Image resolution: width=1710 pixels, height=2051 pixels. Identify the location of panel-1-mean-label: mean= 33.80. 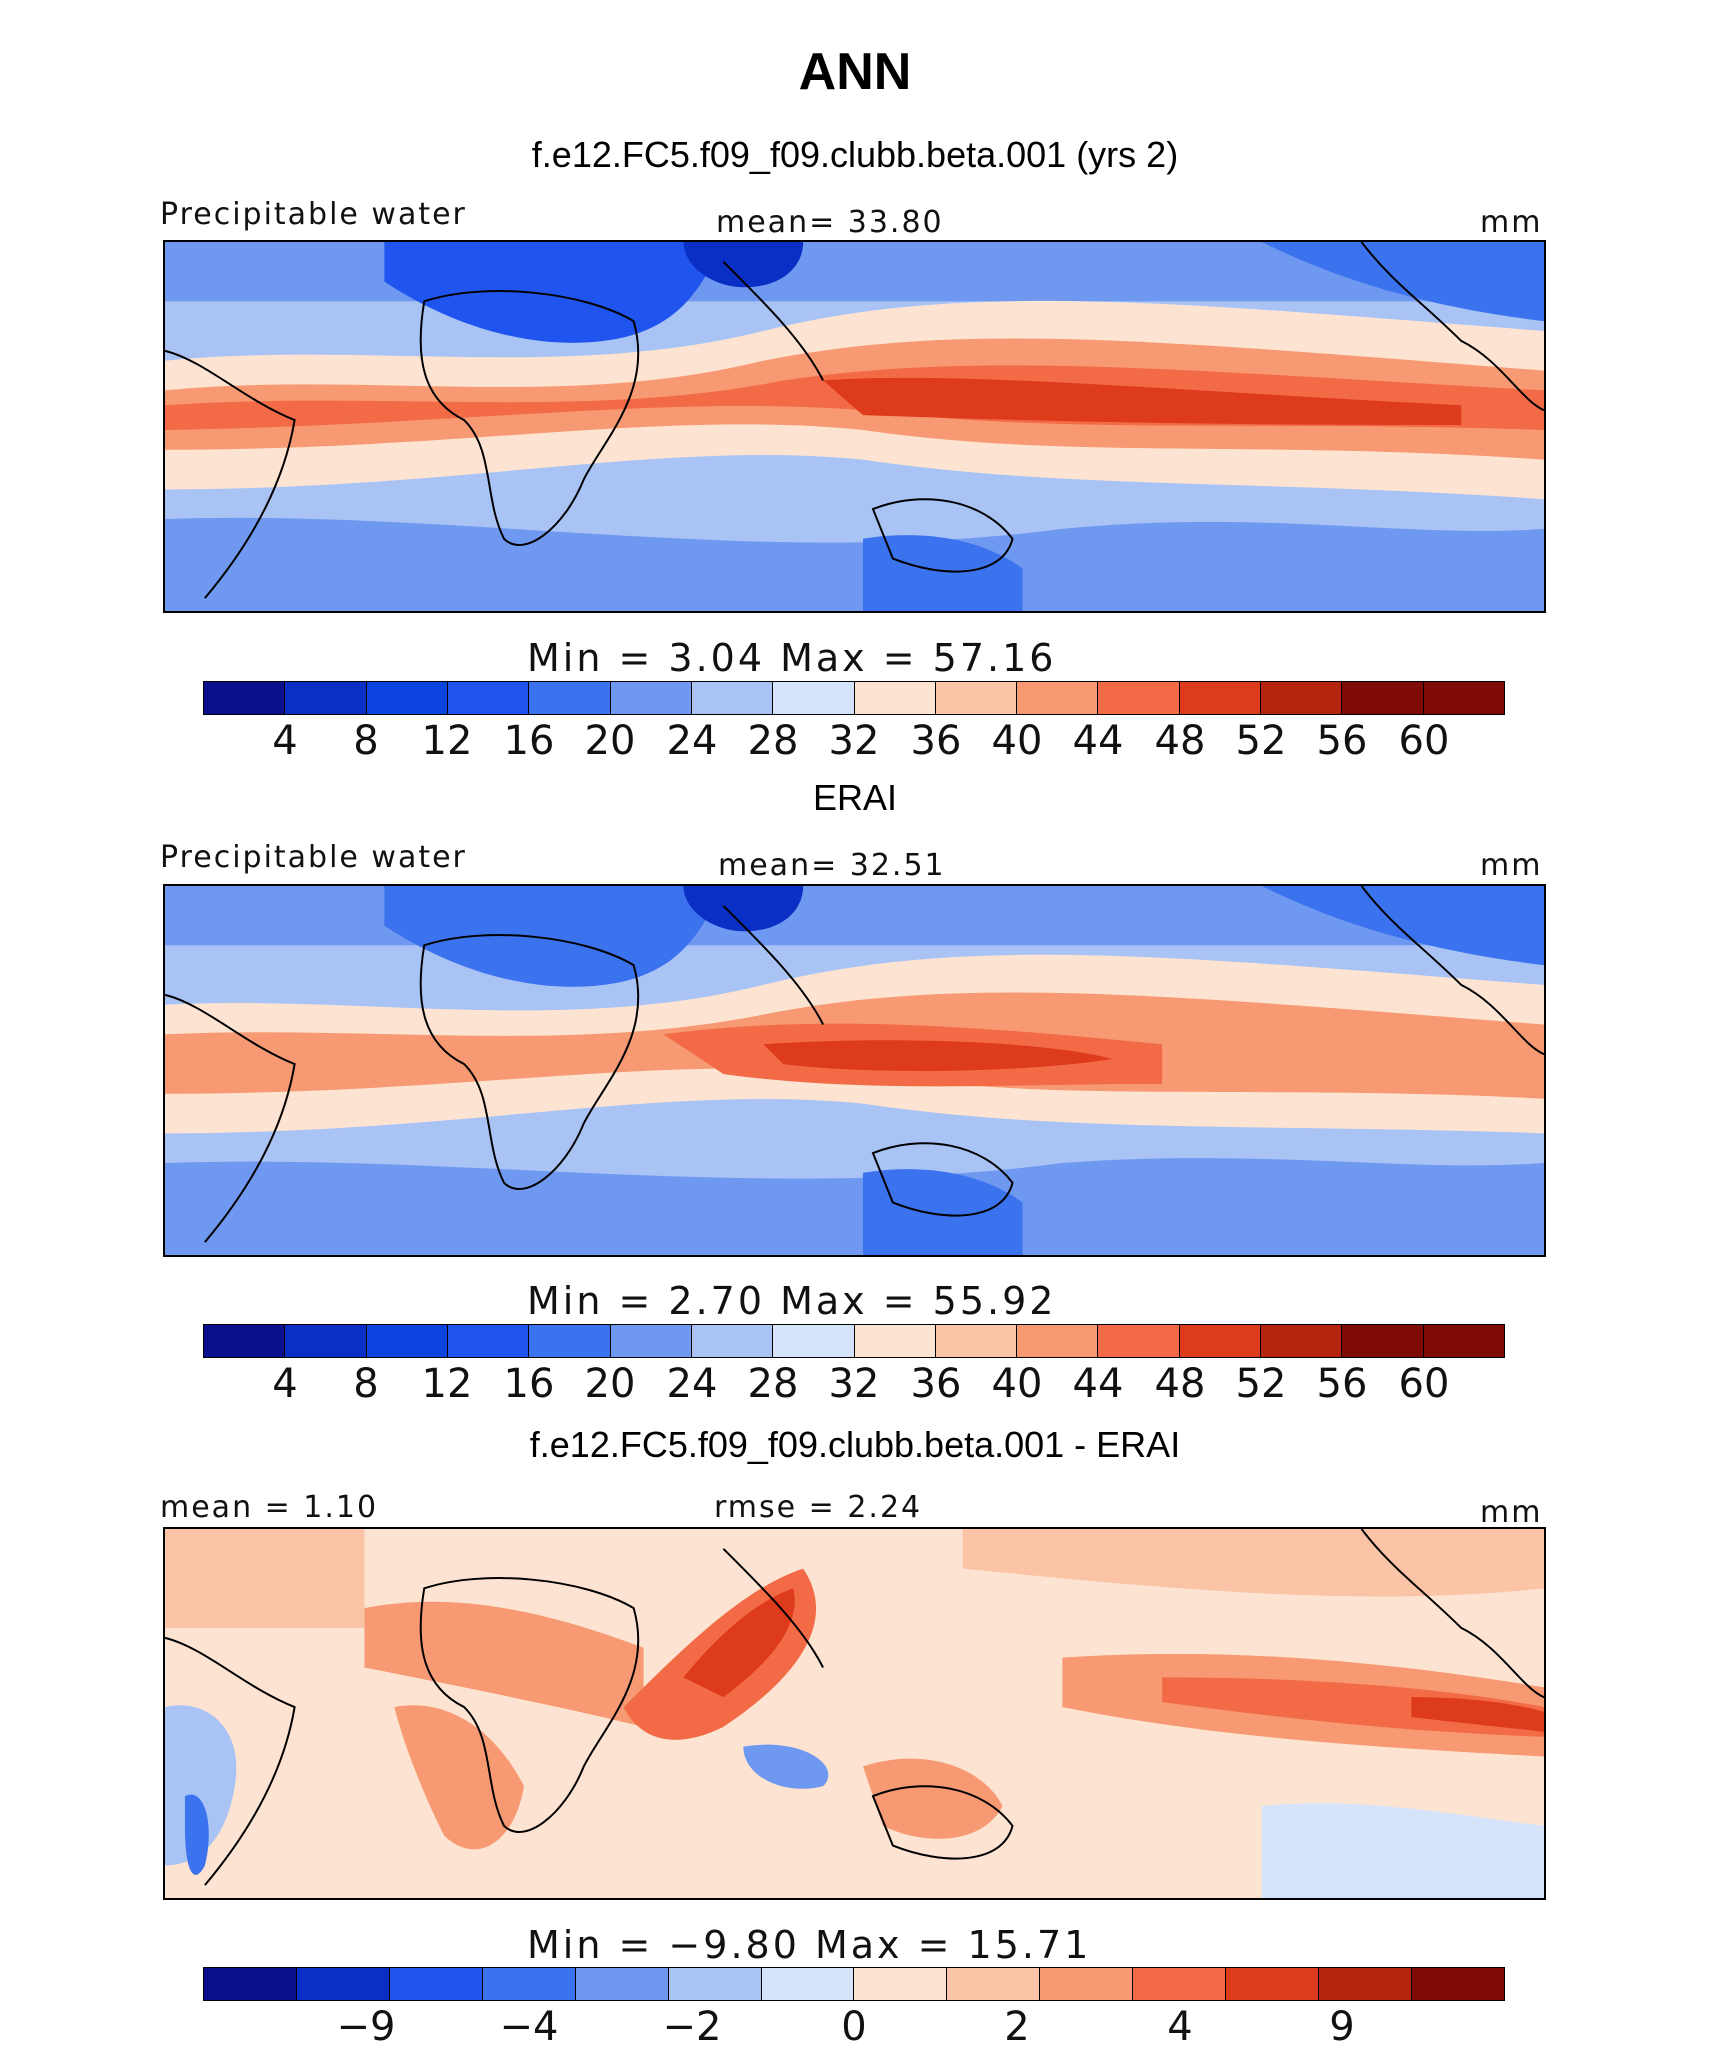
(830, 222).